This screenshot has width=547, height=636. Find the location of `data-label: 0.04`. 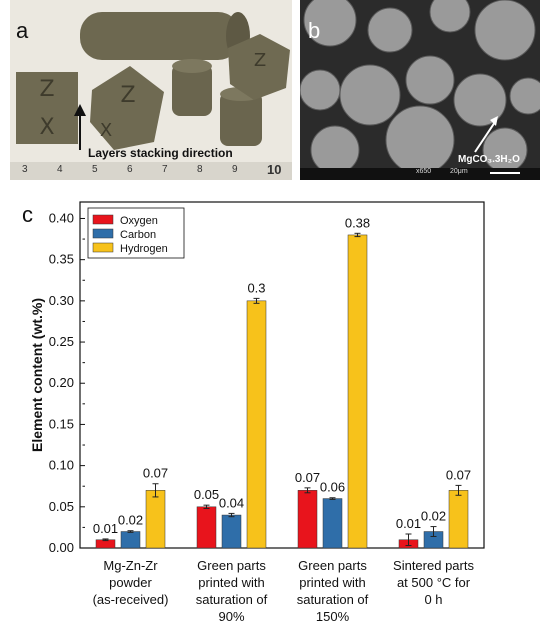

data-label: 0.04 is located at coordinates (231, 502).